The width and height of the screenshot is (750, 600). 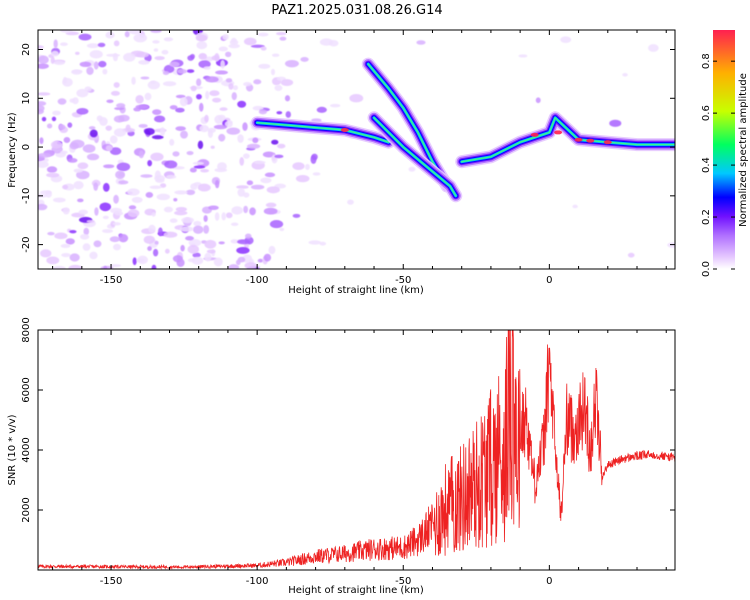 What do you see at coordinates (403, 280) in the screenshot?
I see `spectrogram-xtick-label: -50` at bounding box center [403, 280].